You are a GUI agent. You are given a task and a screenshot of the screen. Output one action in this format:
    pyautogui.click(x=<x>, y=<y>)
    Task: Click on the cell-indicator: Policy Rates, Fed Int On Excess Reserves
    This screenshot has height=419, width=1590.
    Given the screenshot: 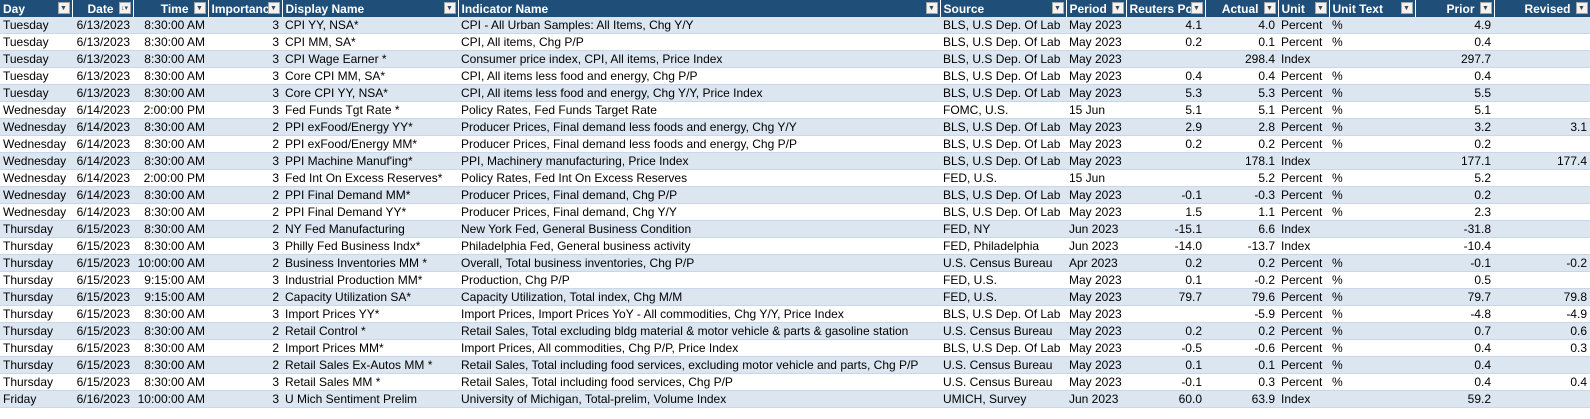 What is the action you would take?
    pyautogui.click(x=699, y=178)
    